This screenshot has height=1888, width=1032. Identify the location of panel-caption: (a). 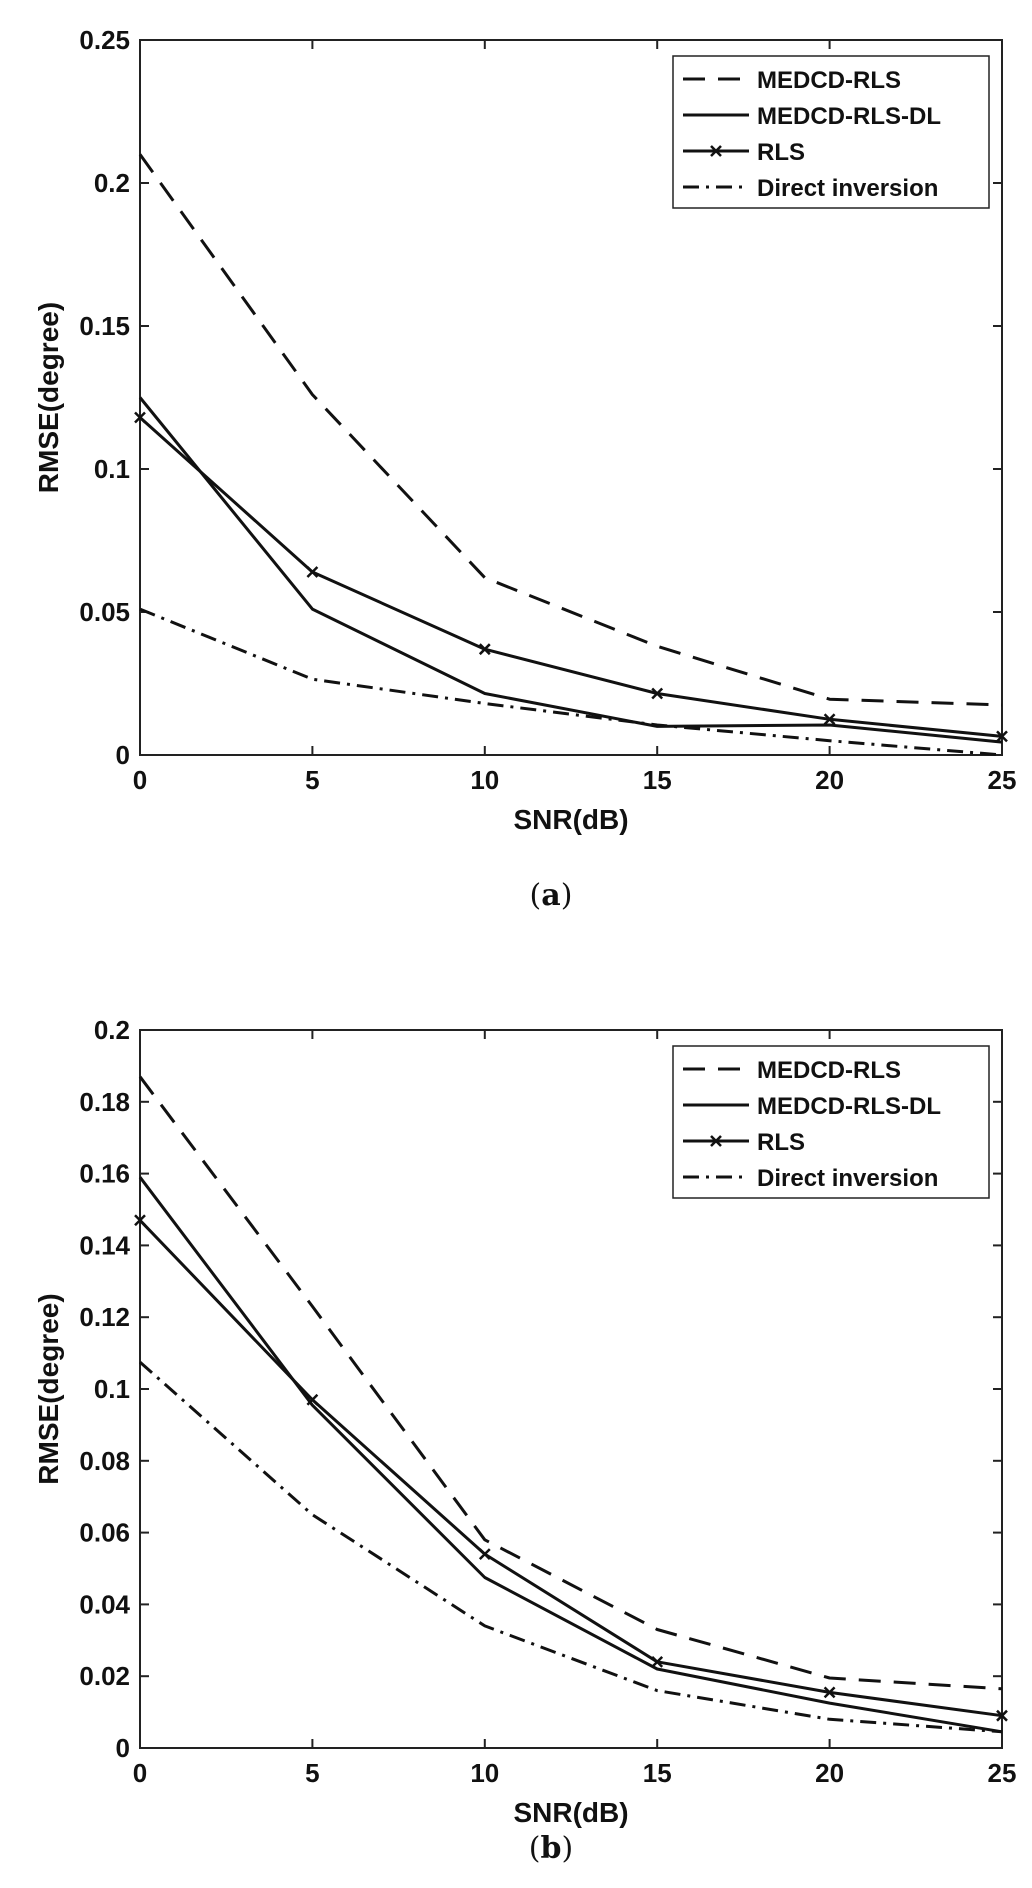
(551, 895).